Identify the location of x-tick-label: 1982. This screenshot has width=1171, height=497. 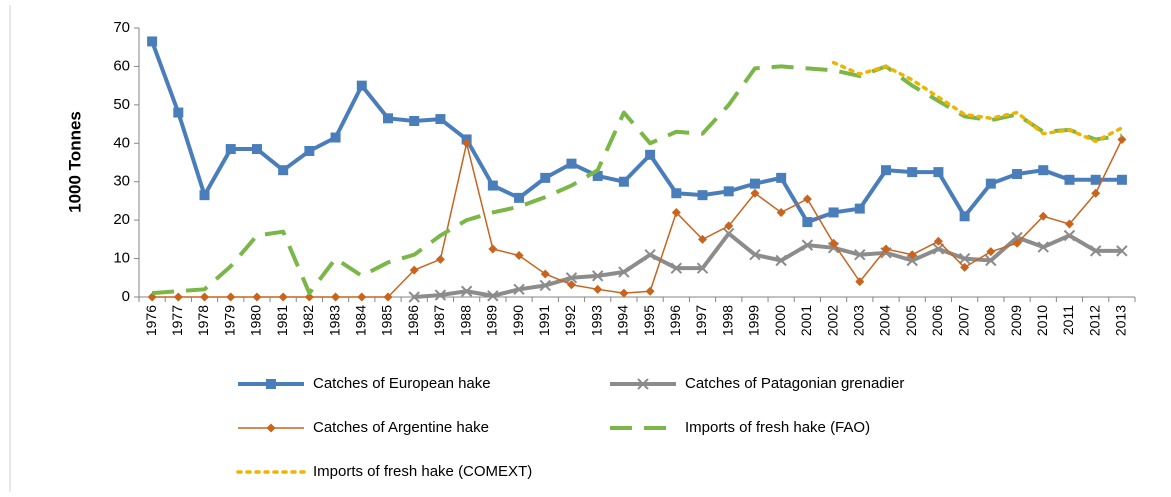
(308, 320).